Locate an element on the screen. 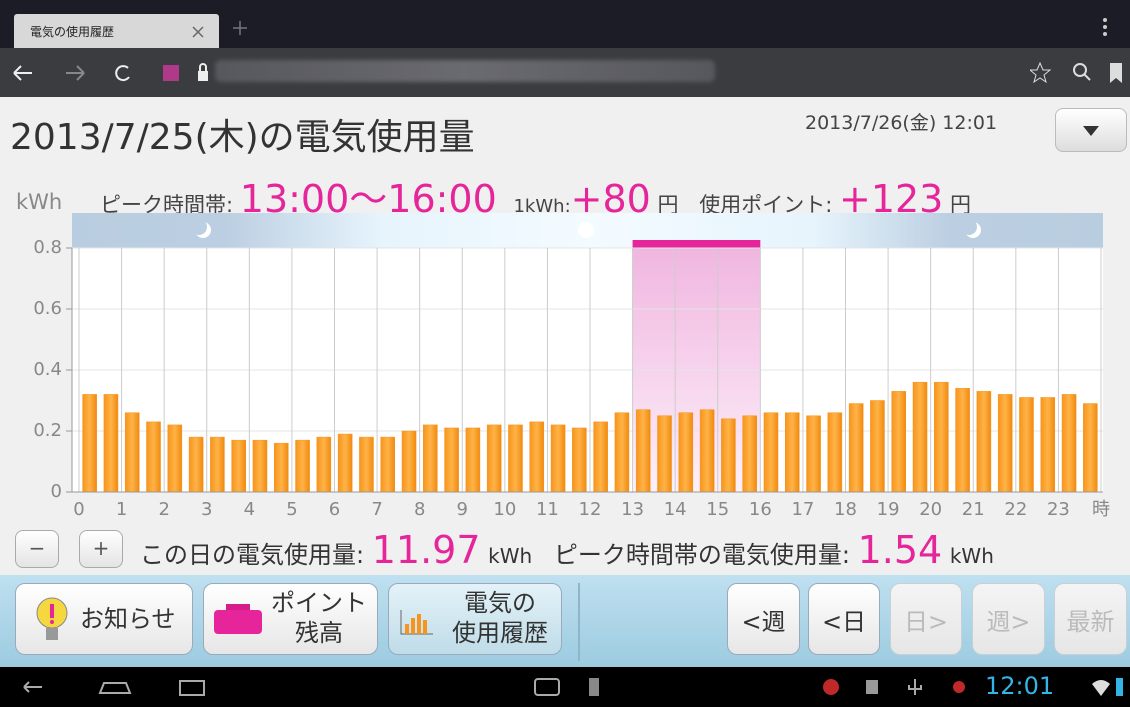 Image resolution: width=1130 pixels, height=707 pixels. x-tick-label: 6 is located at coordinates (334, 509).